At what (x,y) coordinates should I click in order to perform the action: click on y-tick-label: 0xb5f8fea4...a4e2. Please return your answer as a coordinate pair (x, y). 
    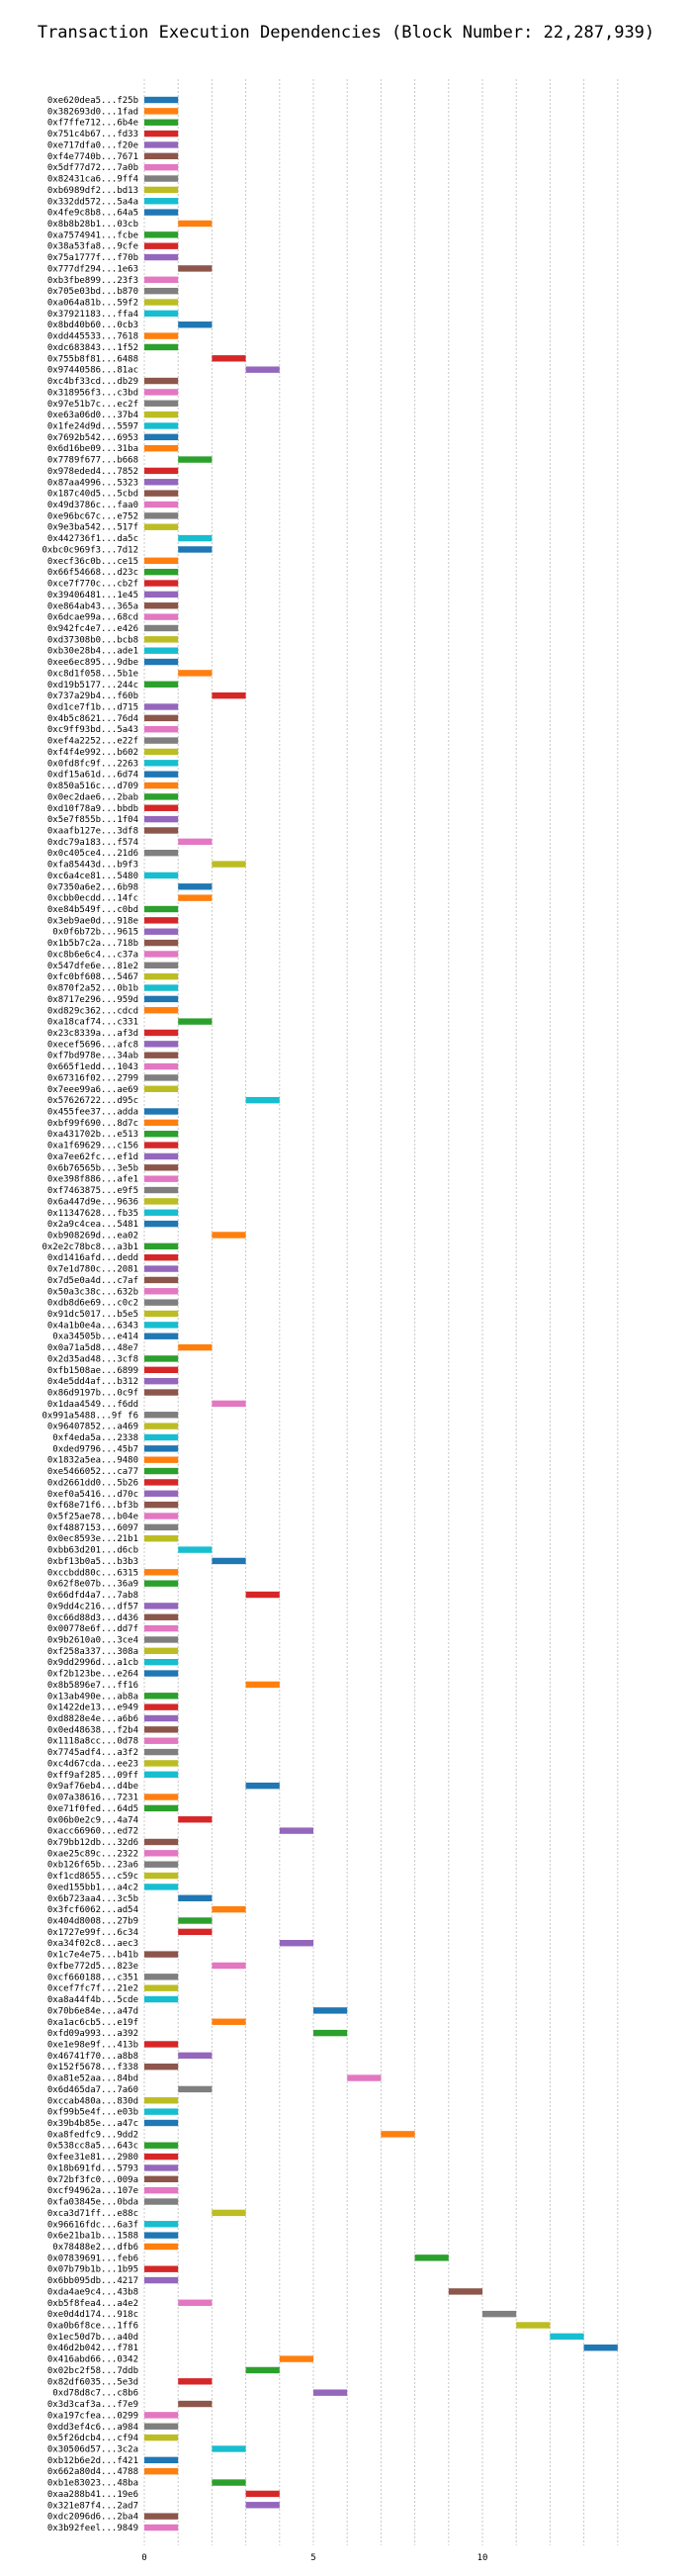
    Looking at the image, I should click on (92, 2304).